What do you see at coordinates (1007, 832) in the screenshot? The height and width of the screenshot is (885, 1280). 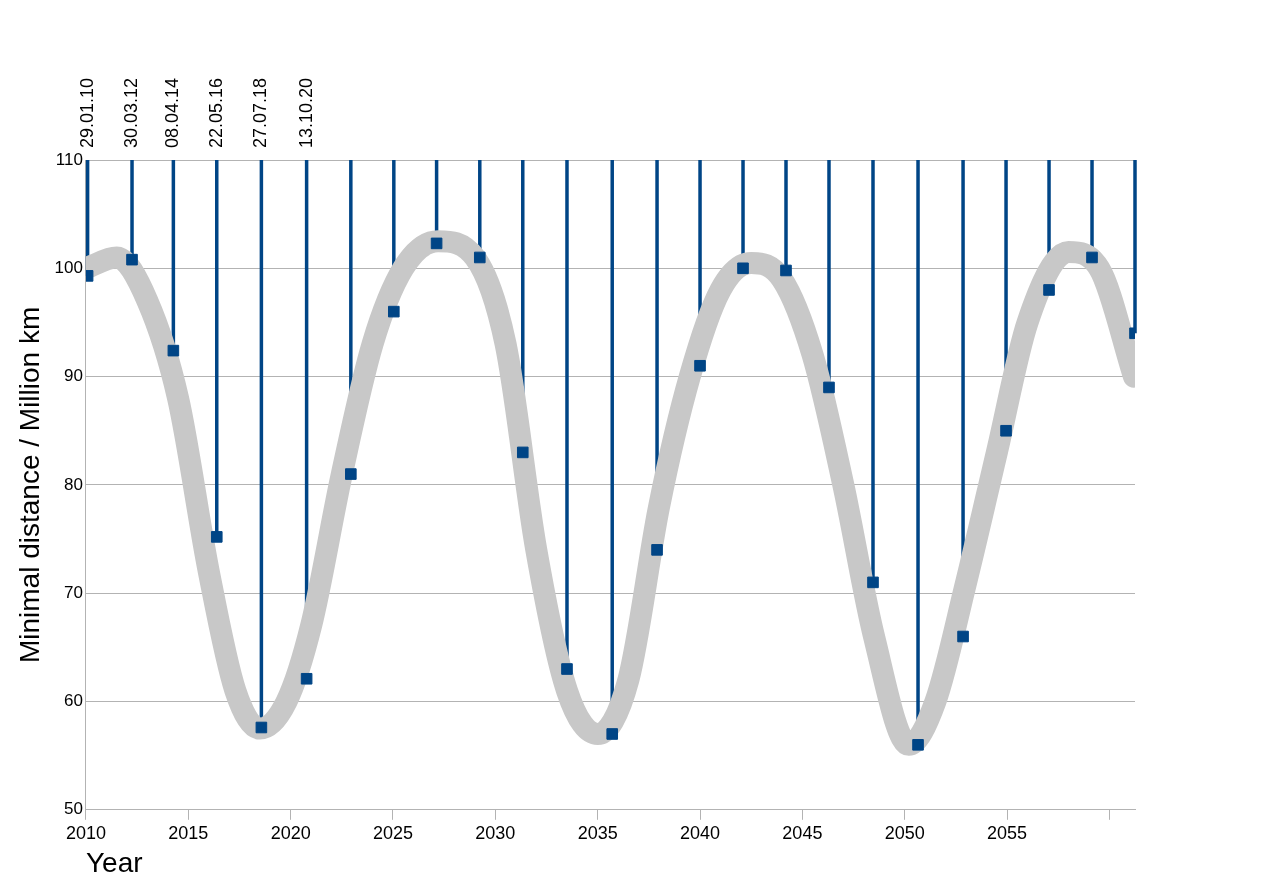 I see `x-tick-label: 2055` at bounding box center [1007, 832].